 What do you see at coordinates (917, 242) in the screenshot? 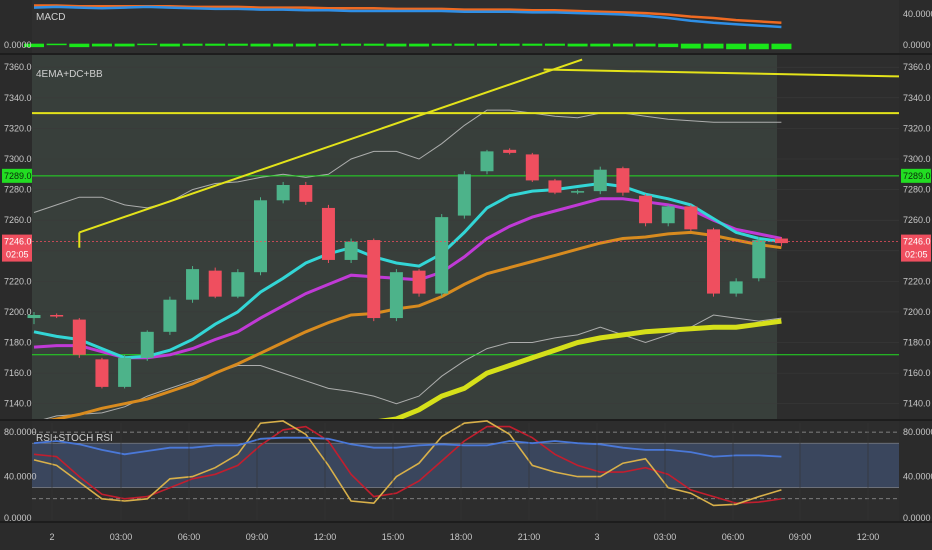
I see `price-tag-right-text: 7246.0` at bounding box center [917, 242].